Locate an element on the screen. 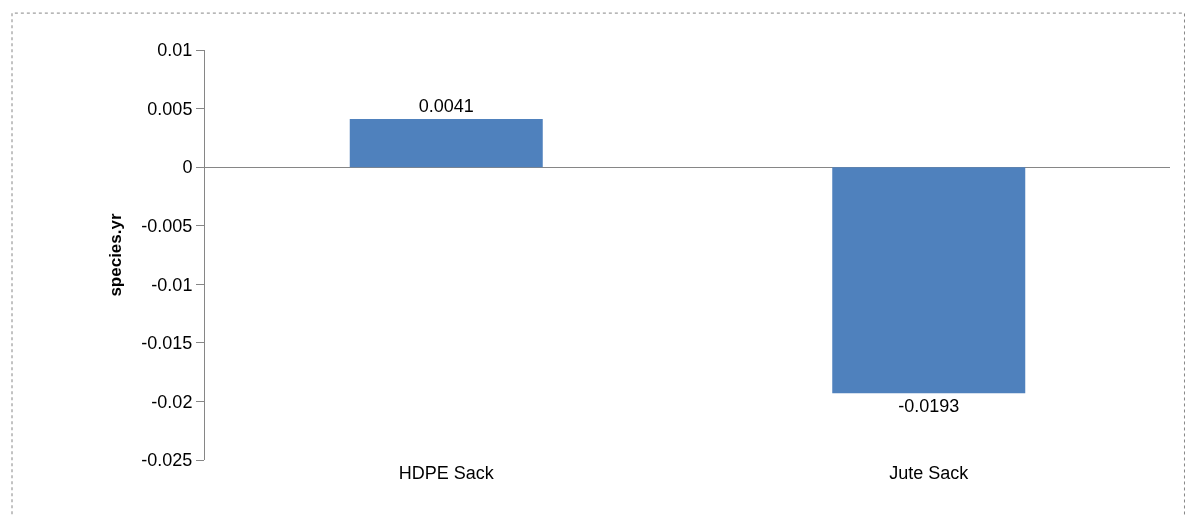 The width and height of the screenshot is (1190, 517). y-tick-label: 0.01 is located at coordinates (175, 50).